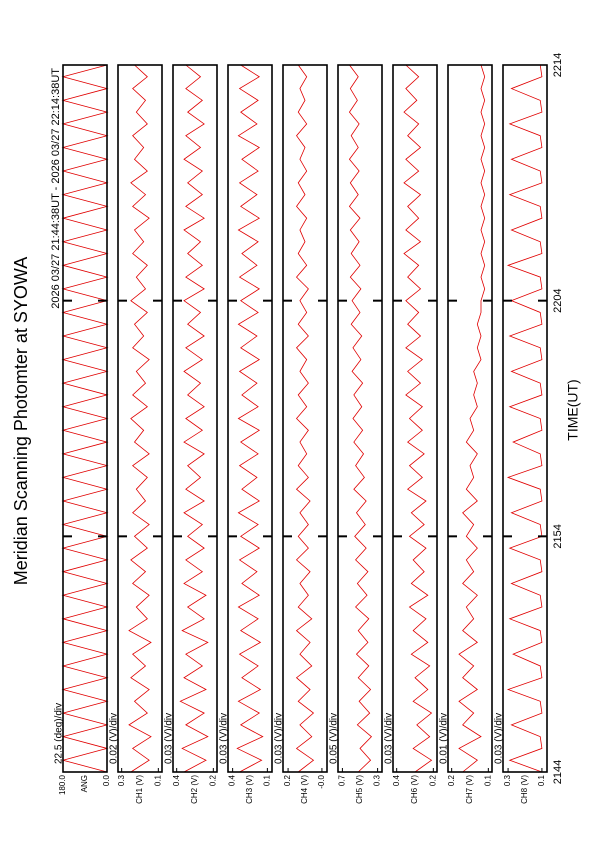  I want to click on channel-label: CH5 (V), so click(359, 789).